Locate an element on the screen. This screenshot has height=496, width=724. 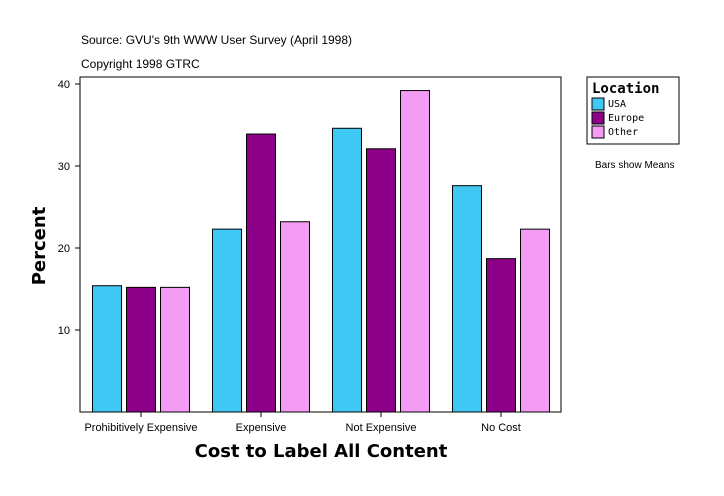
y-tick-label: 30 is located at coordinates (64, 167).